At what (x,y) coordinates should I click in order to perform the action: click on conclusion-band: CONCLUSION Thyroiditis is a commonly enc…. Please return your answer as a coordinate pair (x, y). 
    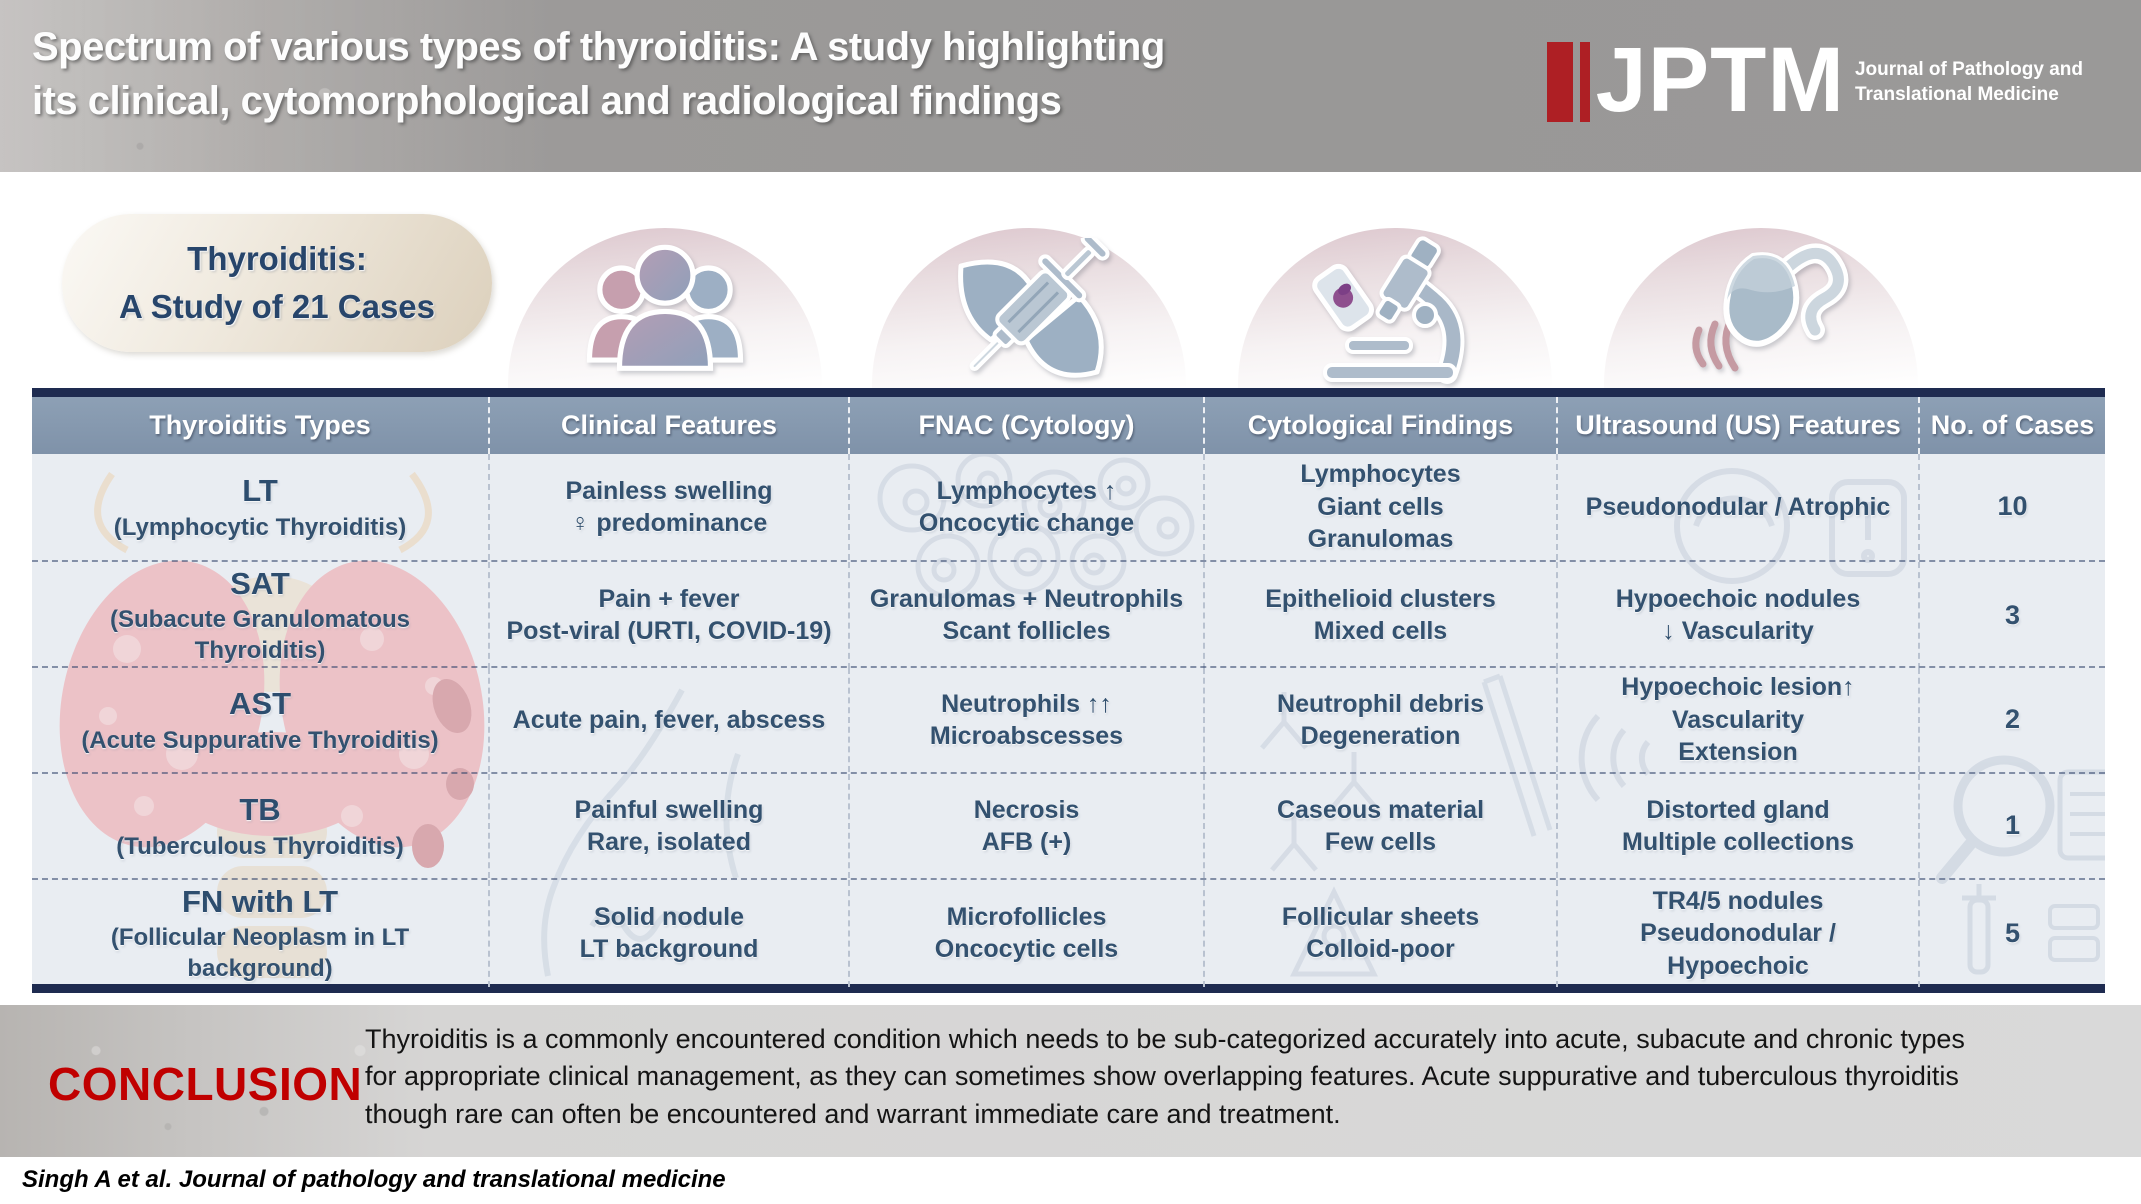
    Looking at the image, I should click on (1070, 1081).